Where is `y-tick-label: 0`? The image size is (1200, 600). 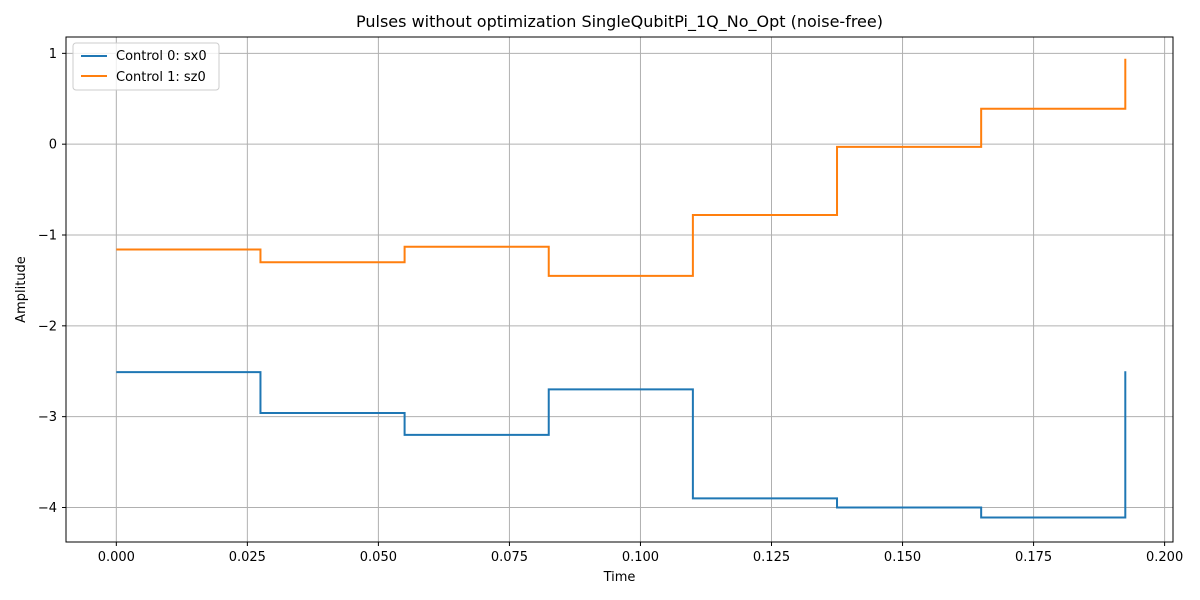 y-tick-label: 0 is located at coordinates (53, 145).